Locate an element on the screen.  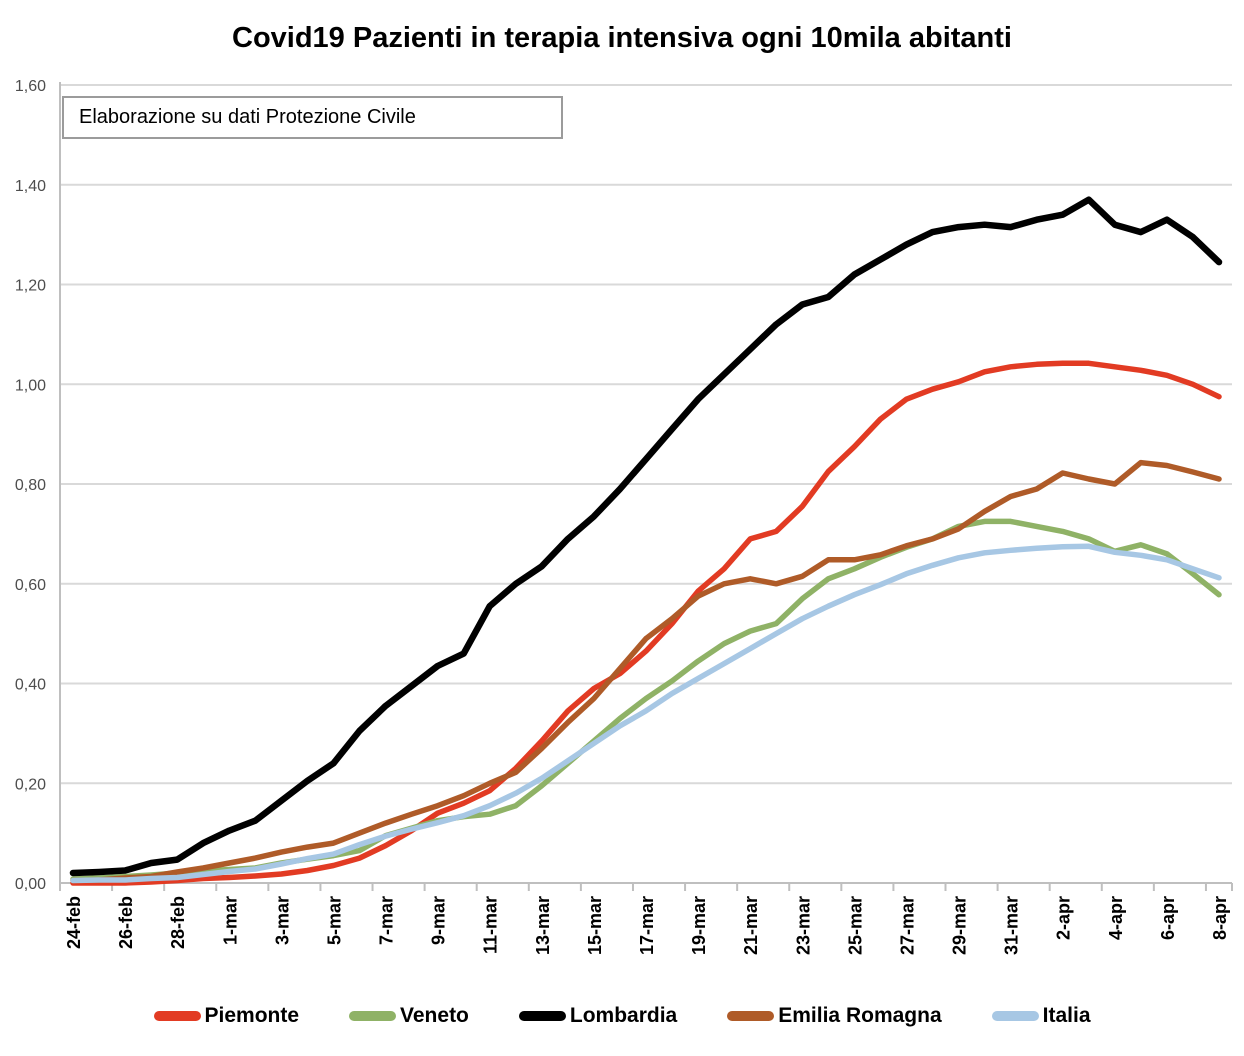
legend-label-emilia-romagna: Emilia Romagna is located at coordinates (860, 1015).